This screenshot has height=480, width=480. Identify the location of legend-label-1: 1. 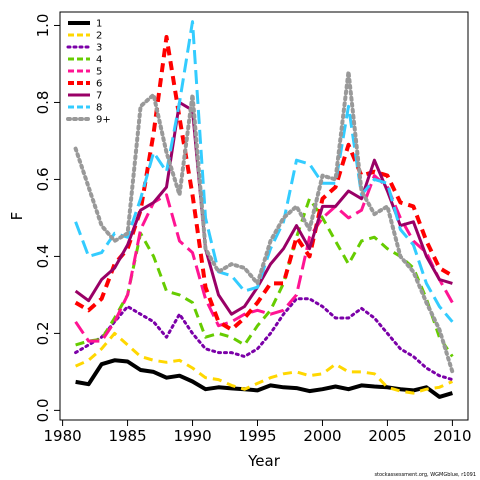
(99, 24).